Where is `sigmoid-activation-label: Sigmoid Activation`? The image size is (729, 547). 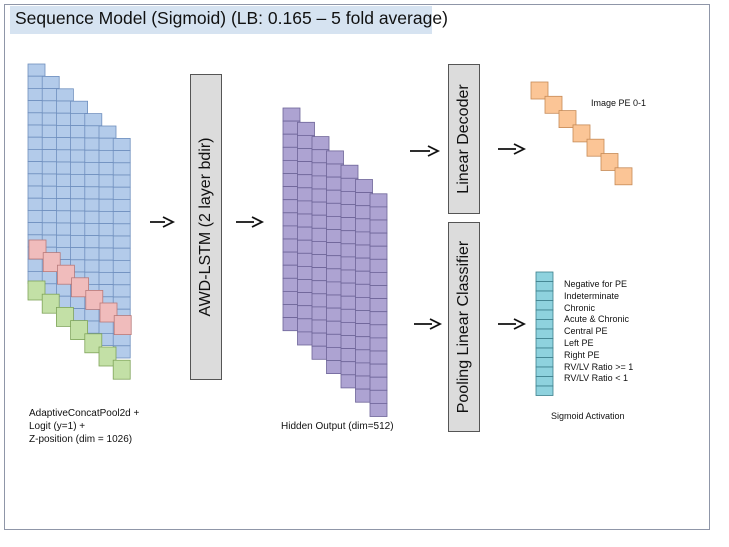 sigmoid-activation-label: Sigmoid Activation is located at coordinates (588, 416).